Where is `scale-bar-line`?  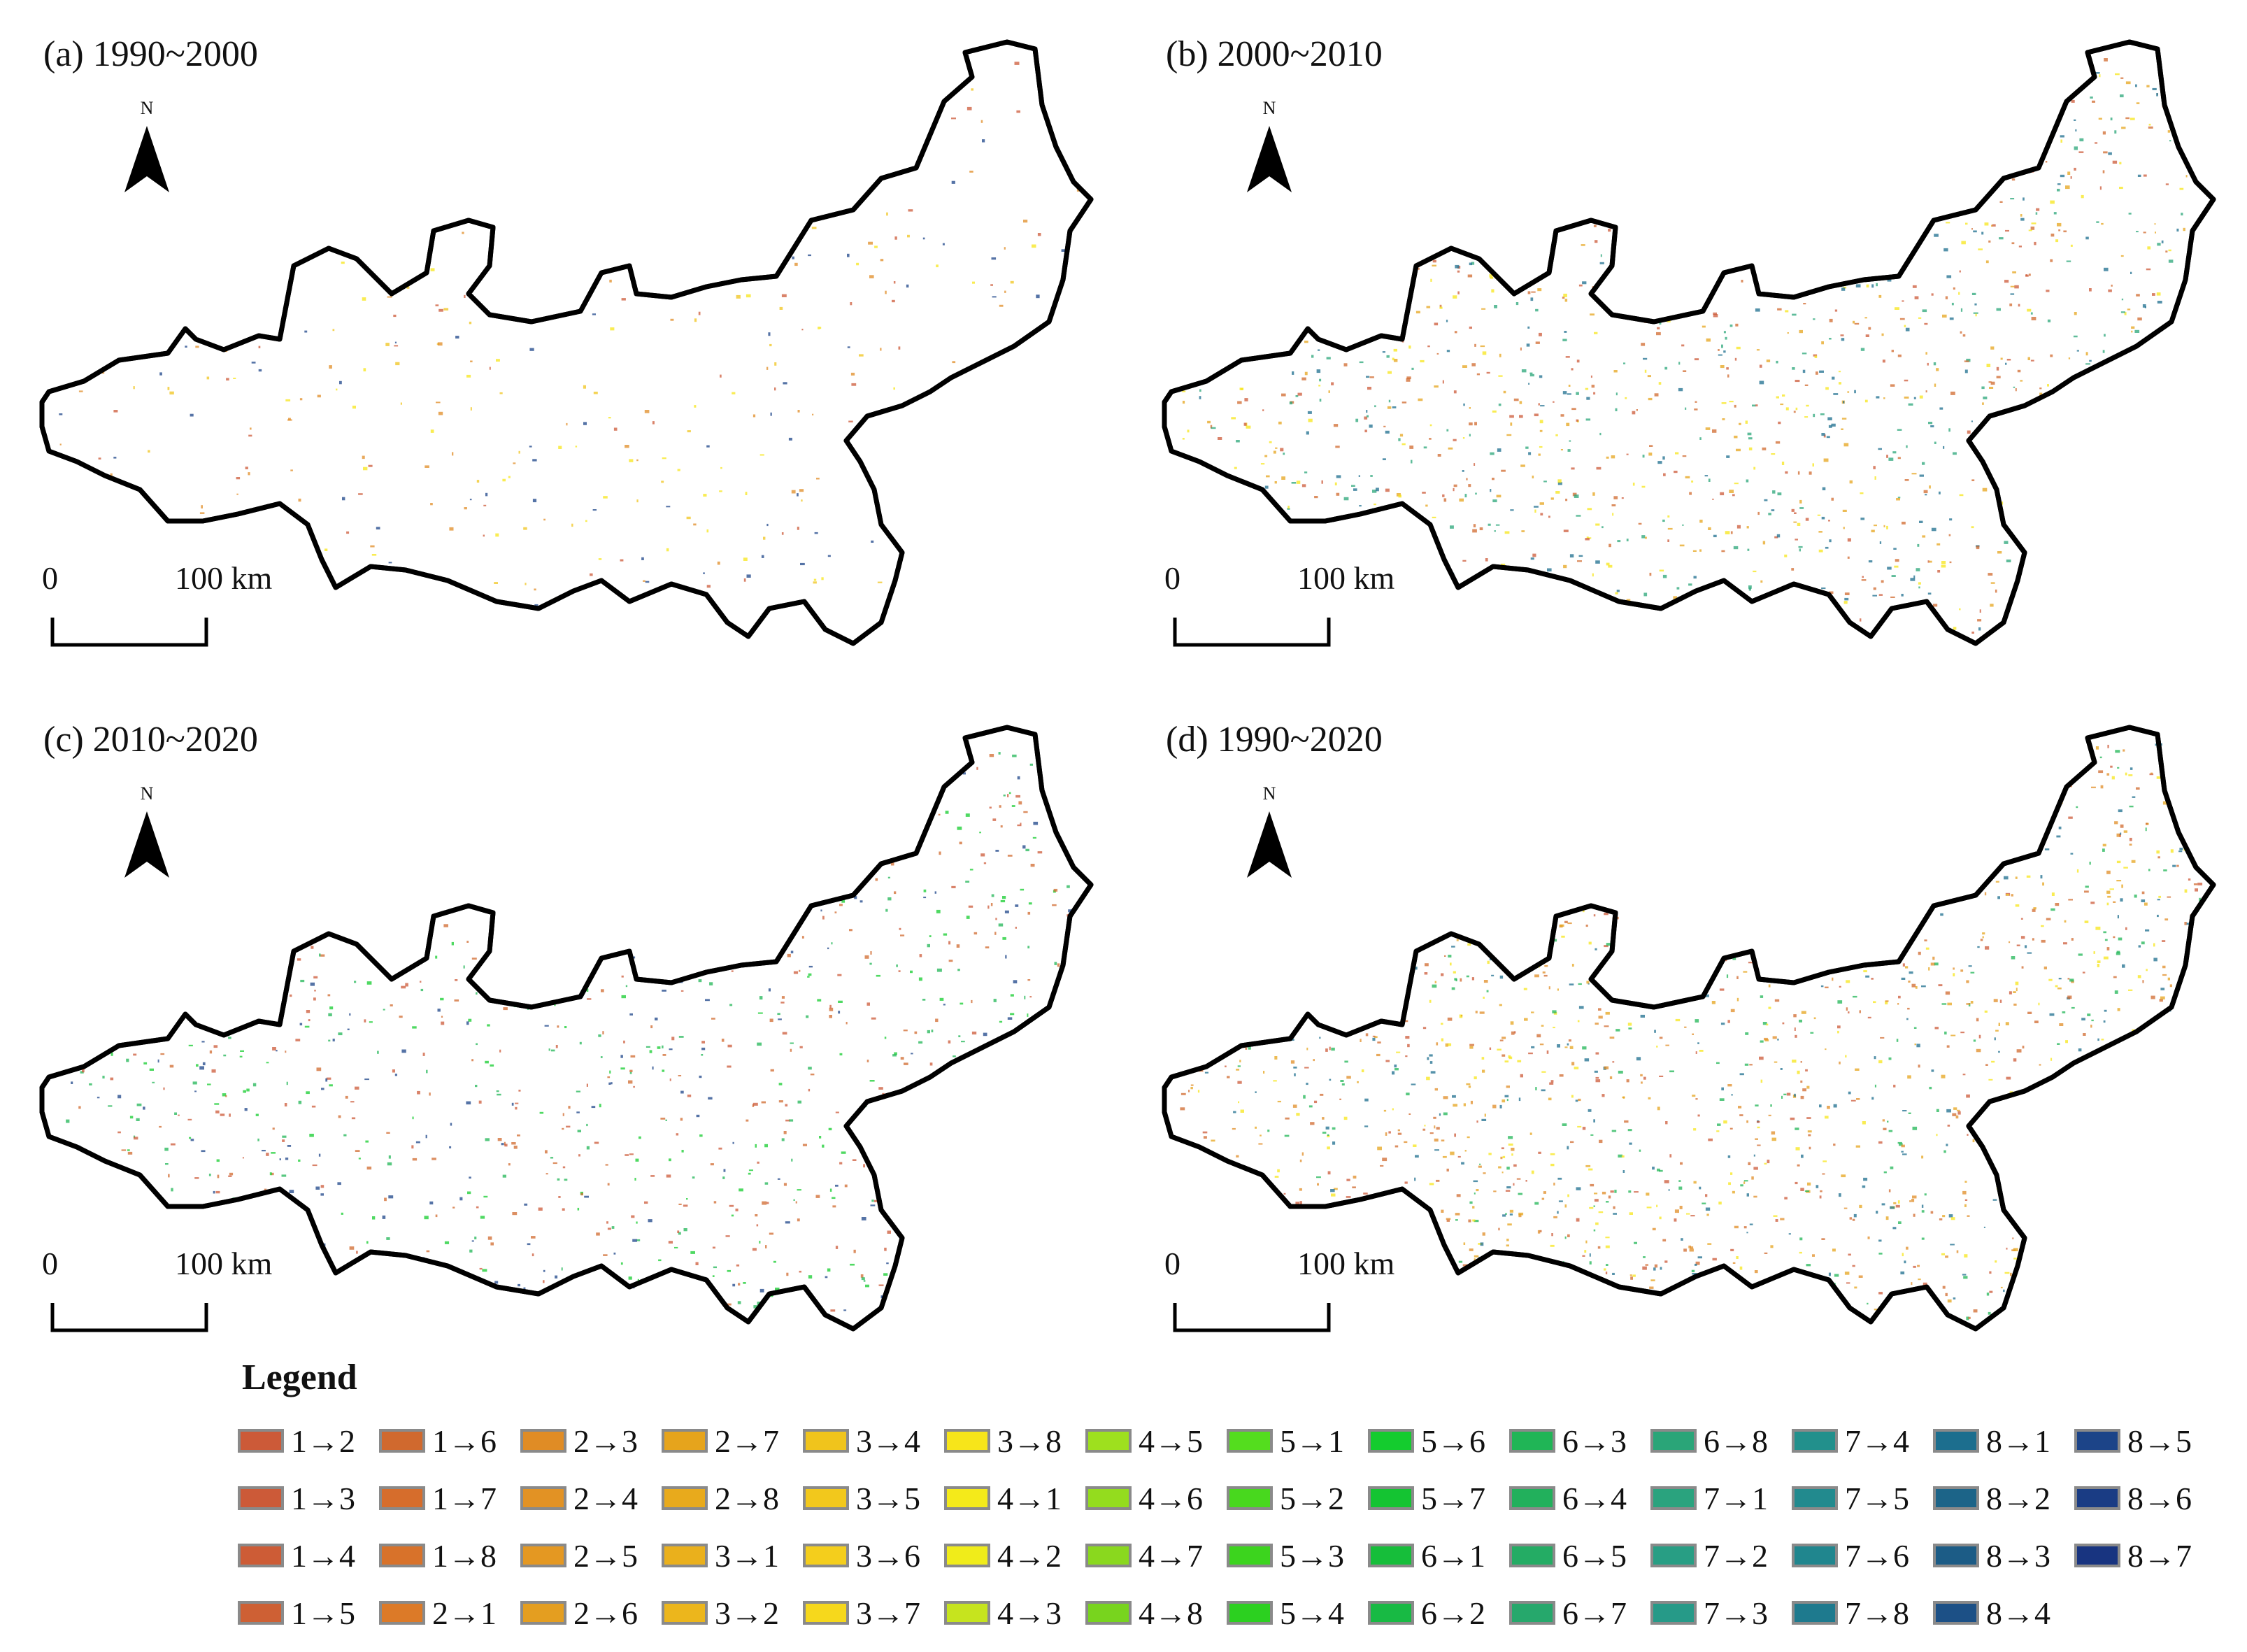 scale-bar-line is located at coordinates (1252, 1317).